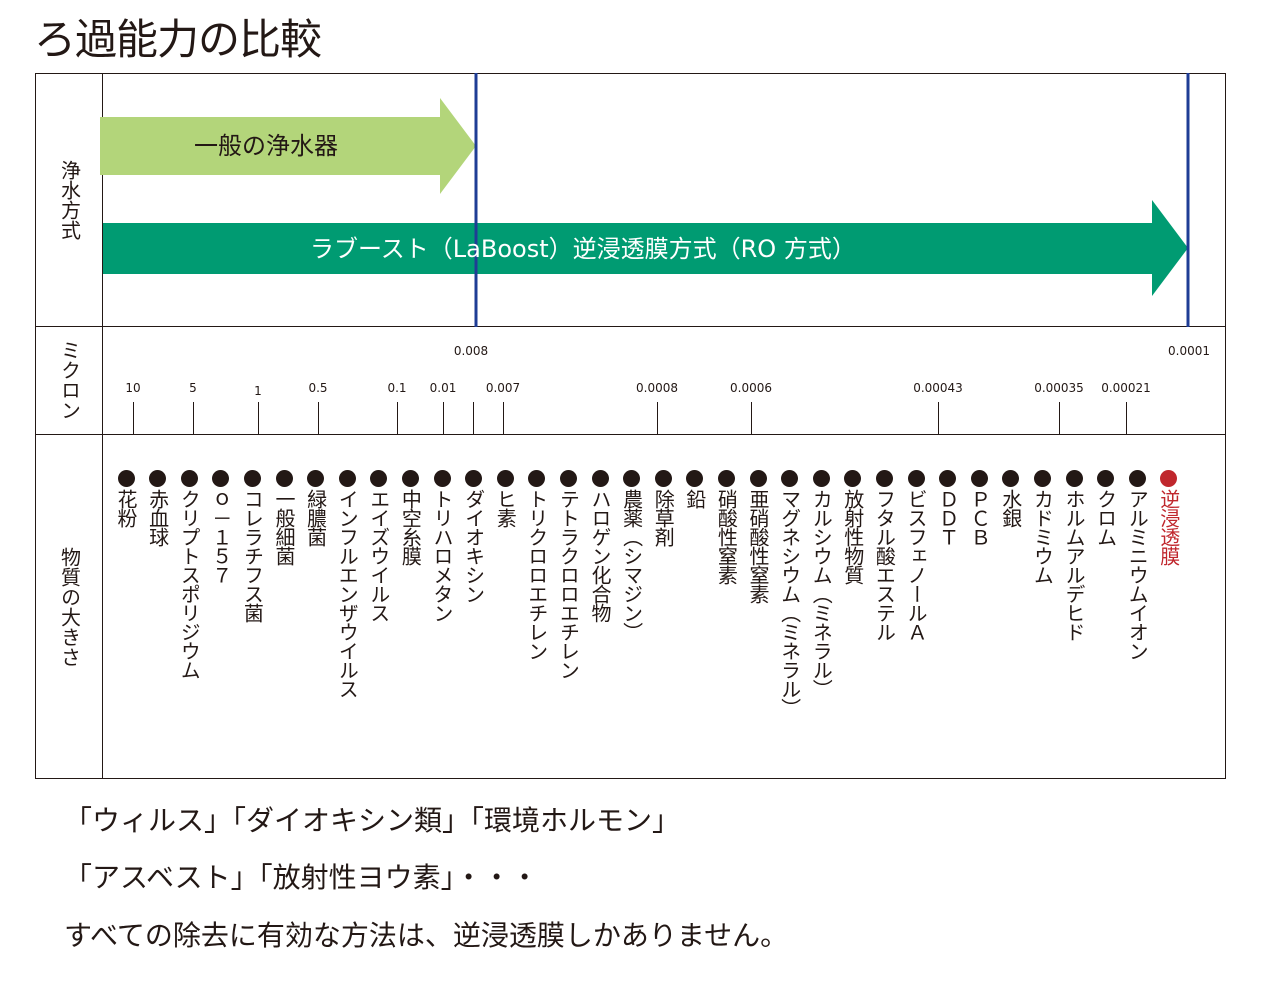 The image size is (1280, 1002). What do you see at coordinates (1074, 565) in the screenshot?
I see `substance-name: ホルムアルデヒド` at bounding box center [1074, 565].